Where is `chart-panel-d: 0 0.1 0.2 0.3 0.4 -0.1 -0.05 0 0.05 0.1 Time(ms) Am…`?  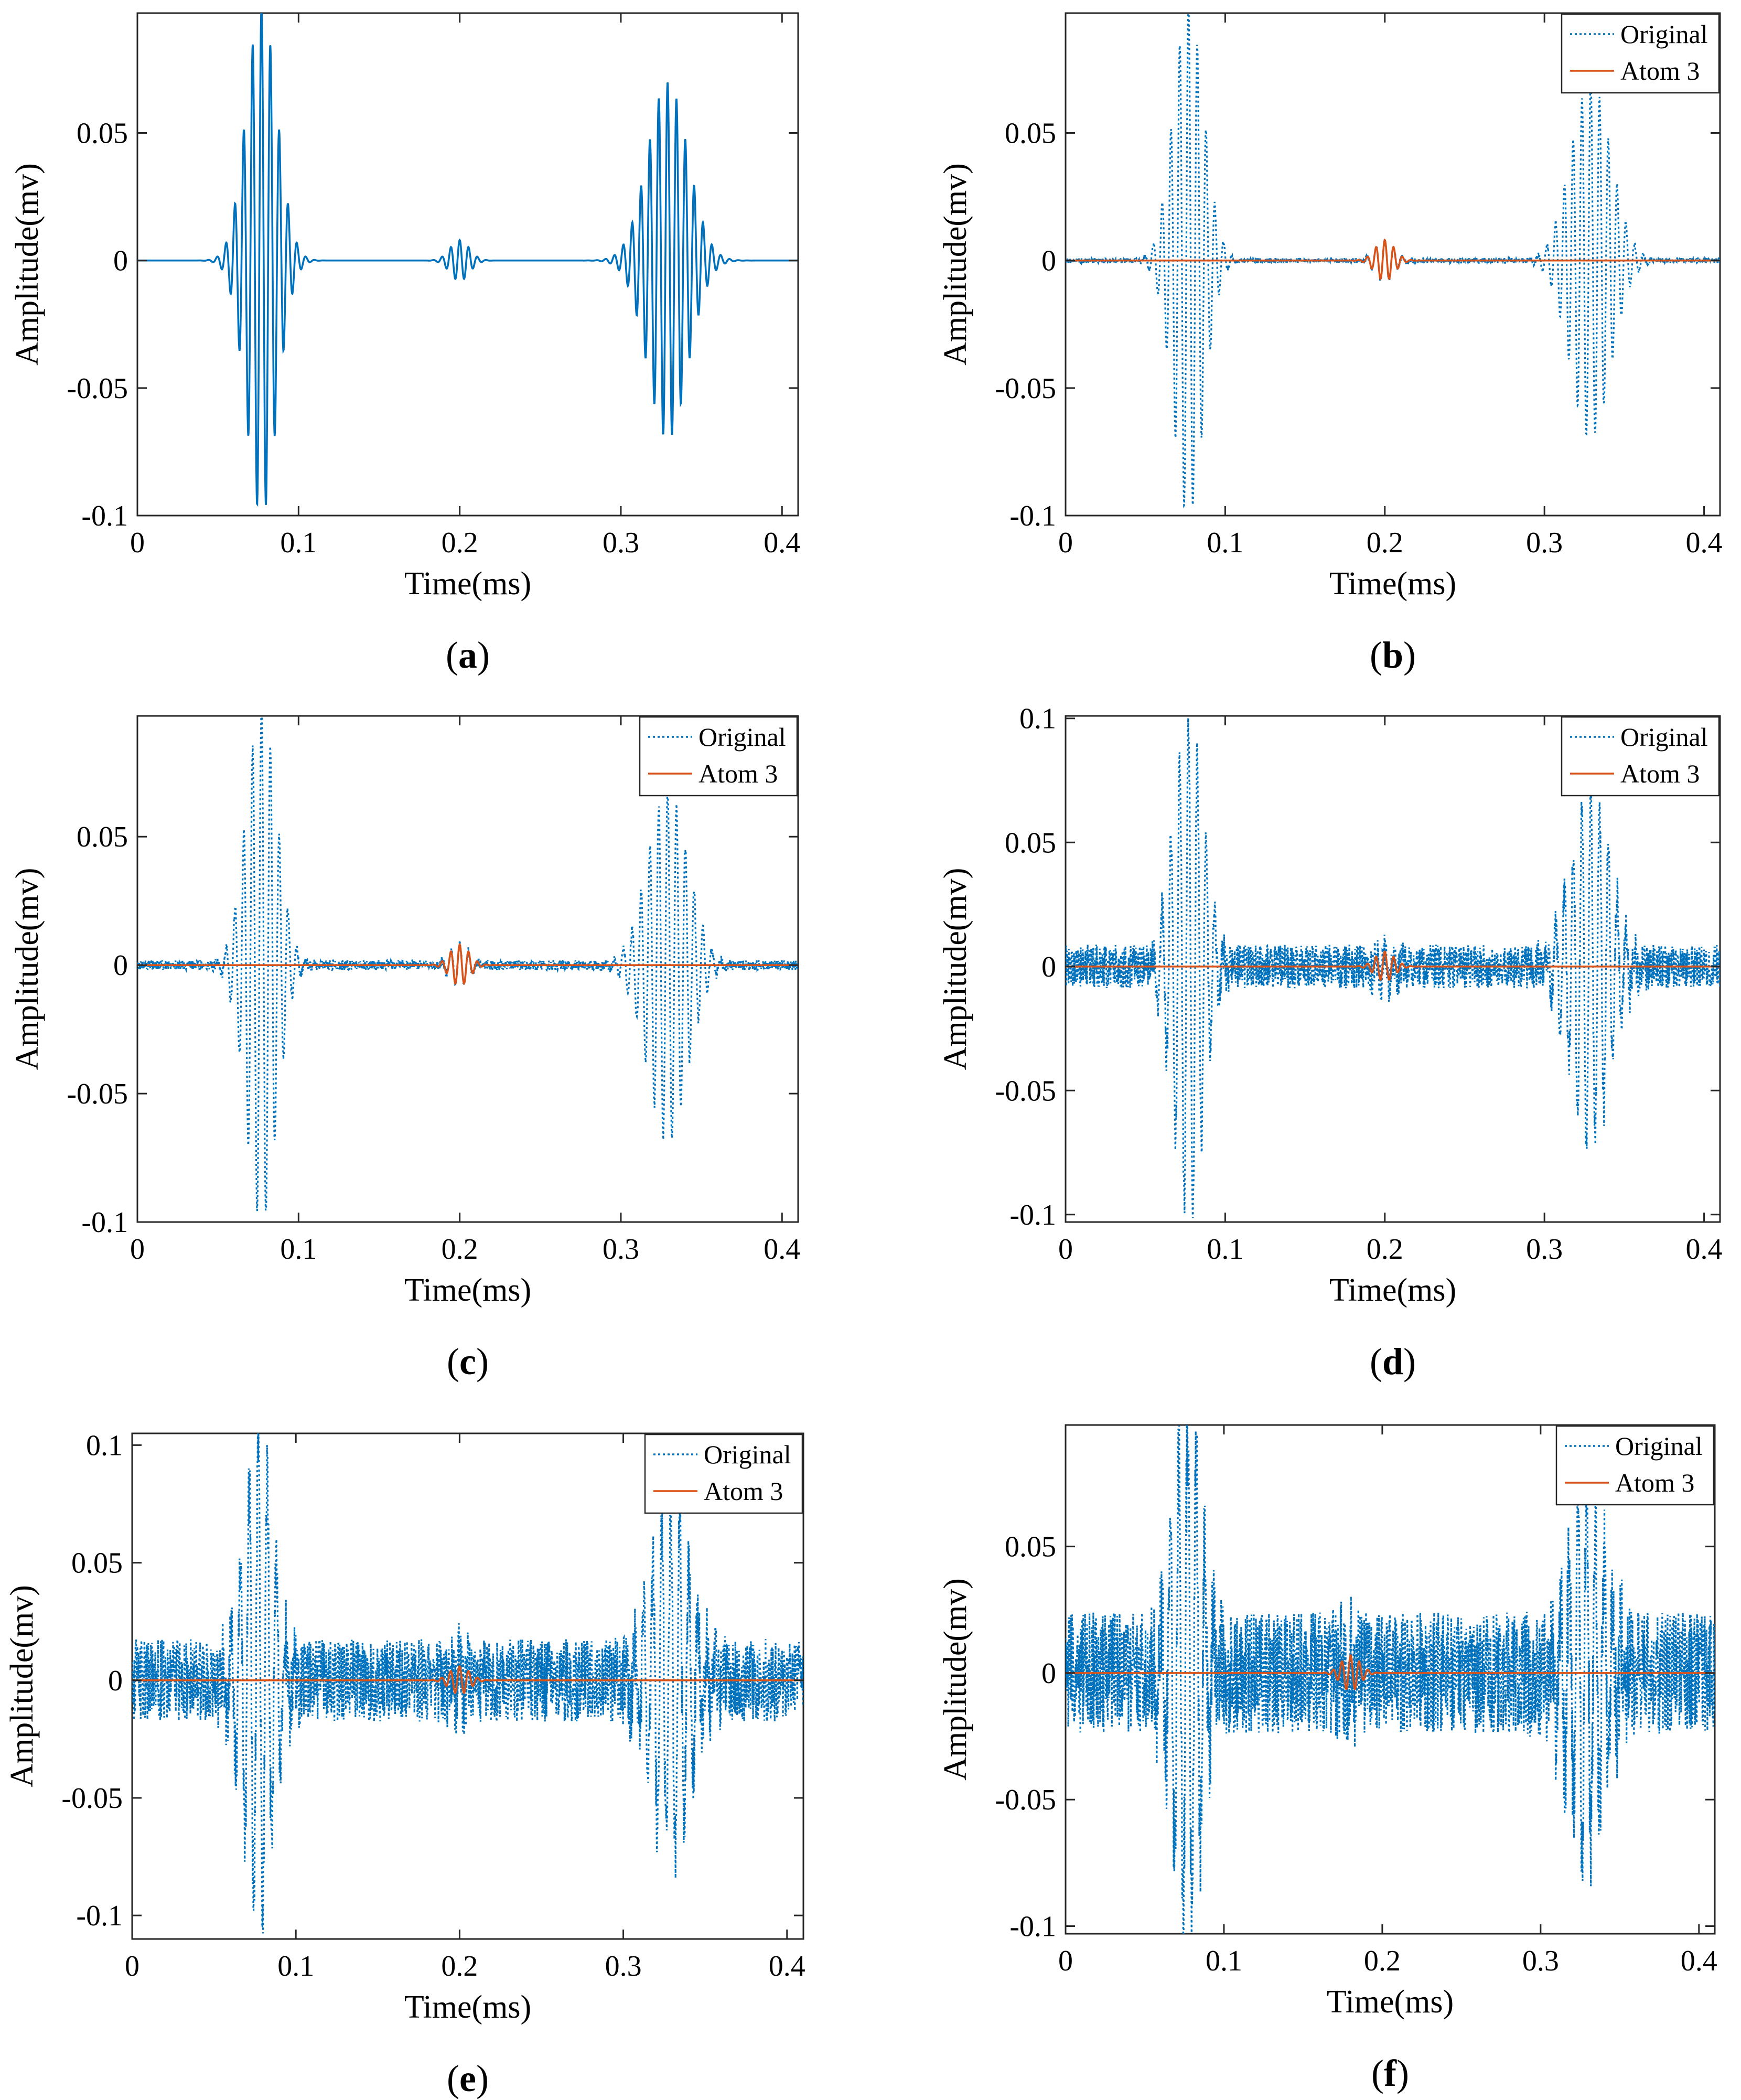
chart-panel-d: 0 0.1 0.2 0.3 0.4 -0.1 -0.05 0 0.05 0.1 Time(ms) Am… is located at coordinates (1330, 1043).